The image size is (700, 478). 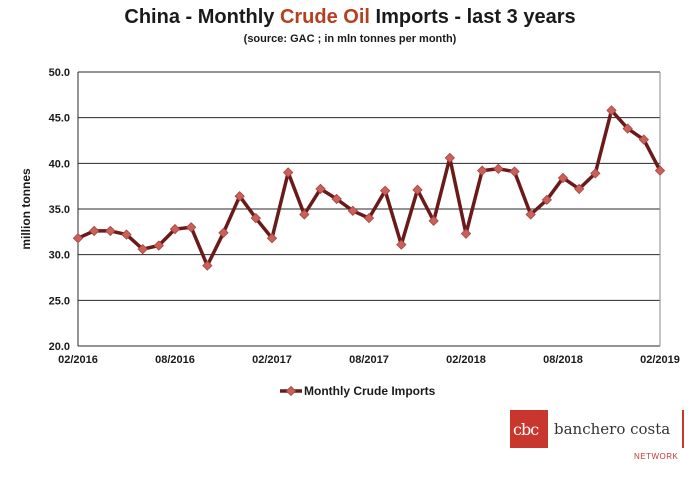 I want to click on x-tick-label: 02/2017, so click(x=272, y=360).